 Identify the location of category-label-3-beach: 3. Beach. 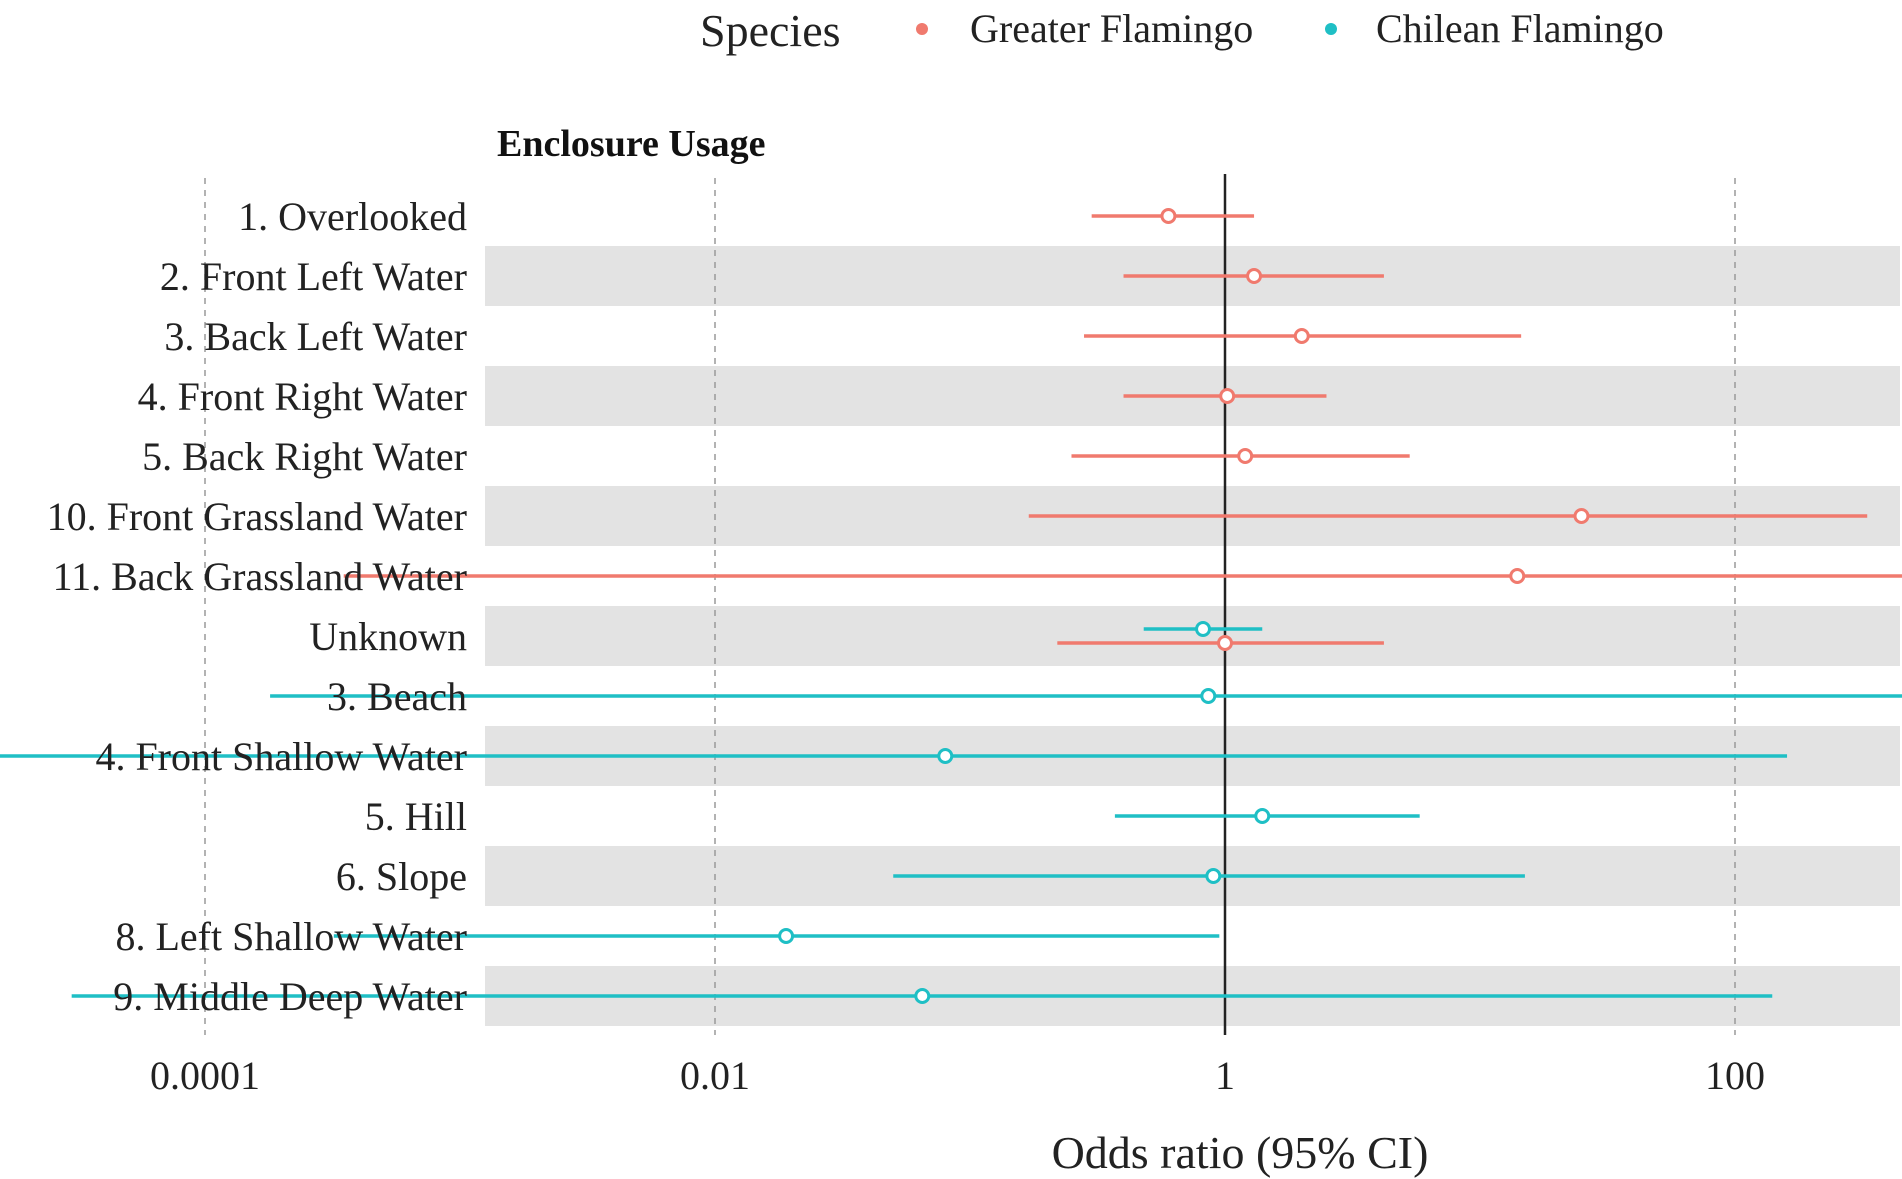
(397, 696).